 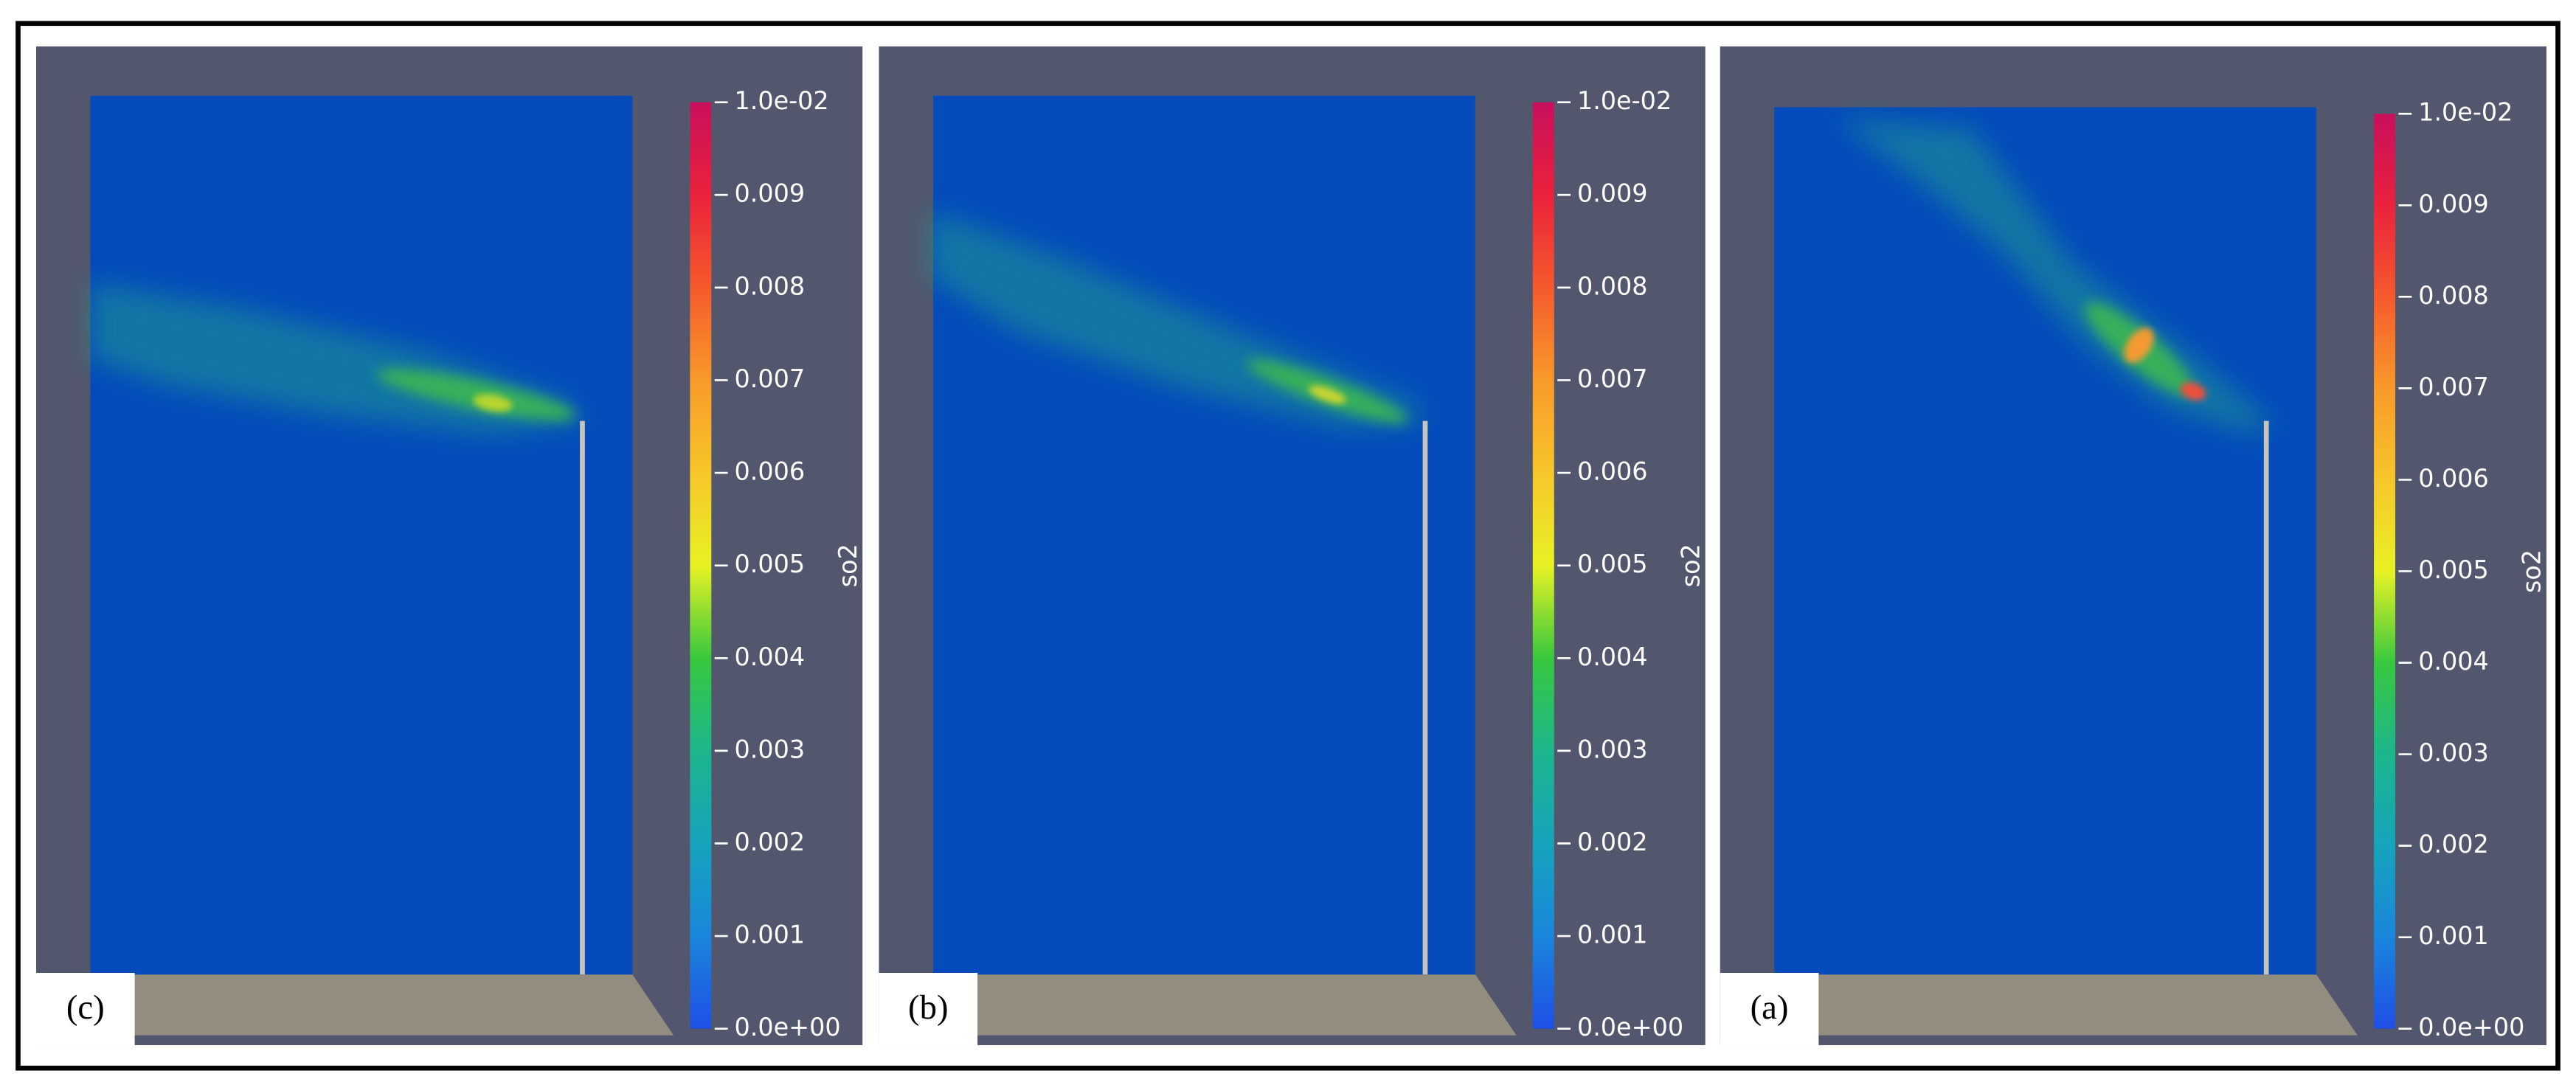 I want to click on plume-core, so click(x=476, y=394).